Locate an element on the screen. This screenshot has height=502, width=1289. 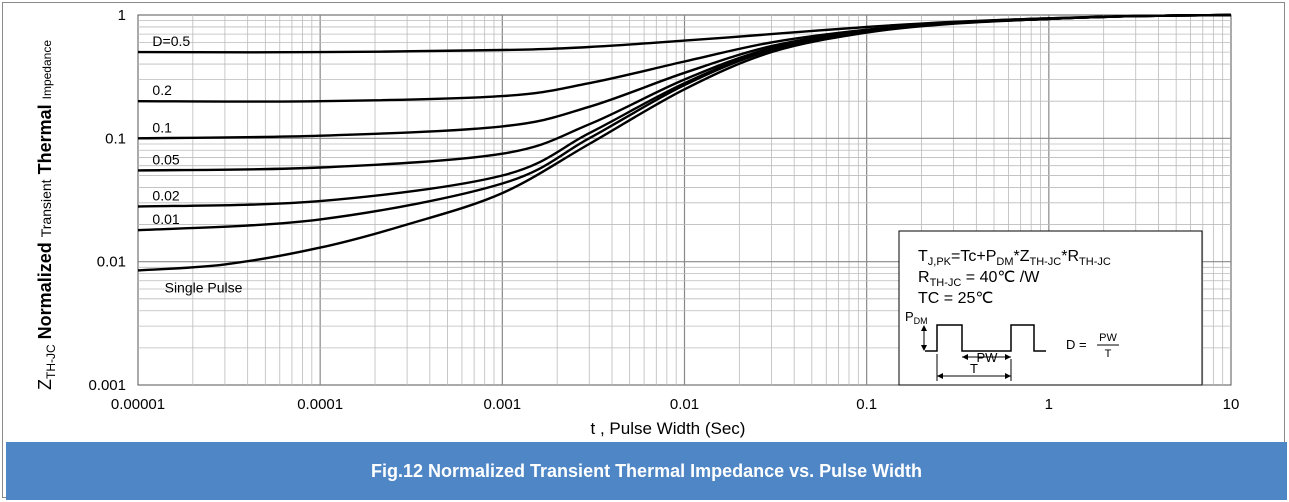
y-label-transient: Transient is located at coordinates (46, 208).